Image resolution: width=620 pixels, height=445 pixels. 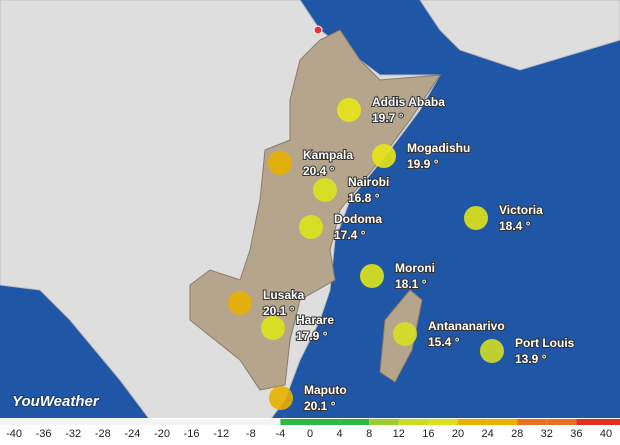 What do you see at coordinates (192, 434) in the screenshot?
I see `scale-tick: -16` at bounding box center [192, 434].